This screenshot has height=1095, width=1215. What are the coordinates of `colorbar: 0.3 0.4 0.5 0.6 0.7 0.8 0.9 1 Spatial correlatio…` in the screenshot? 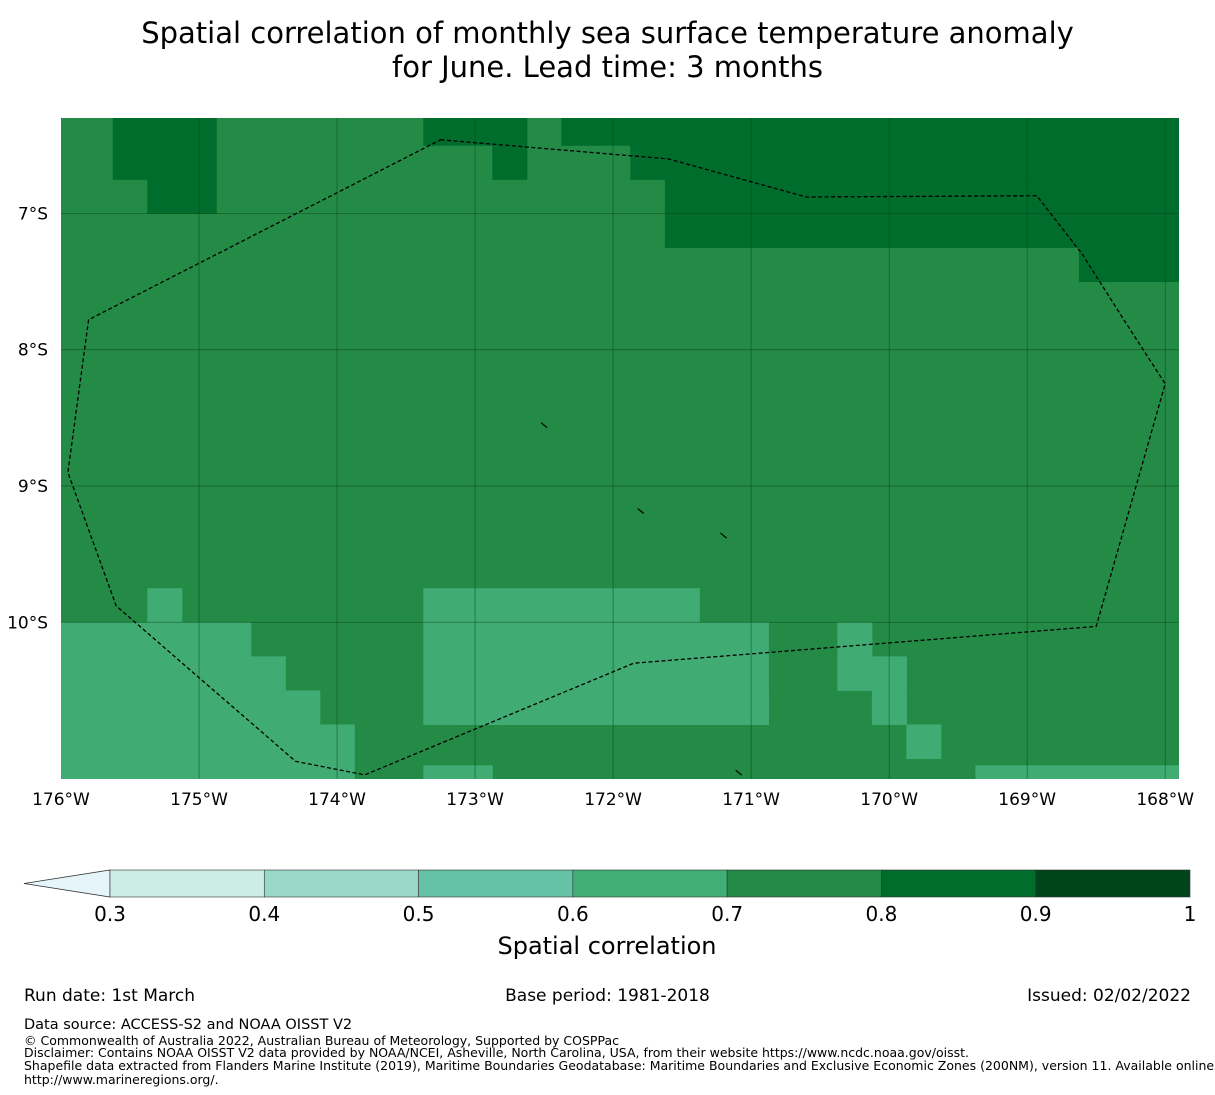 It's located at (610, 914).